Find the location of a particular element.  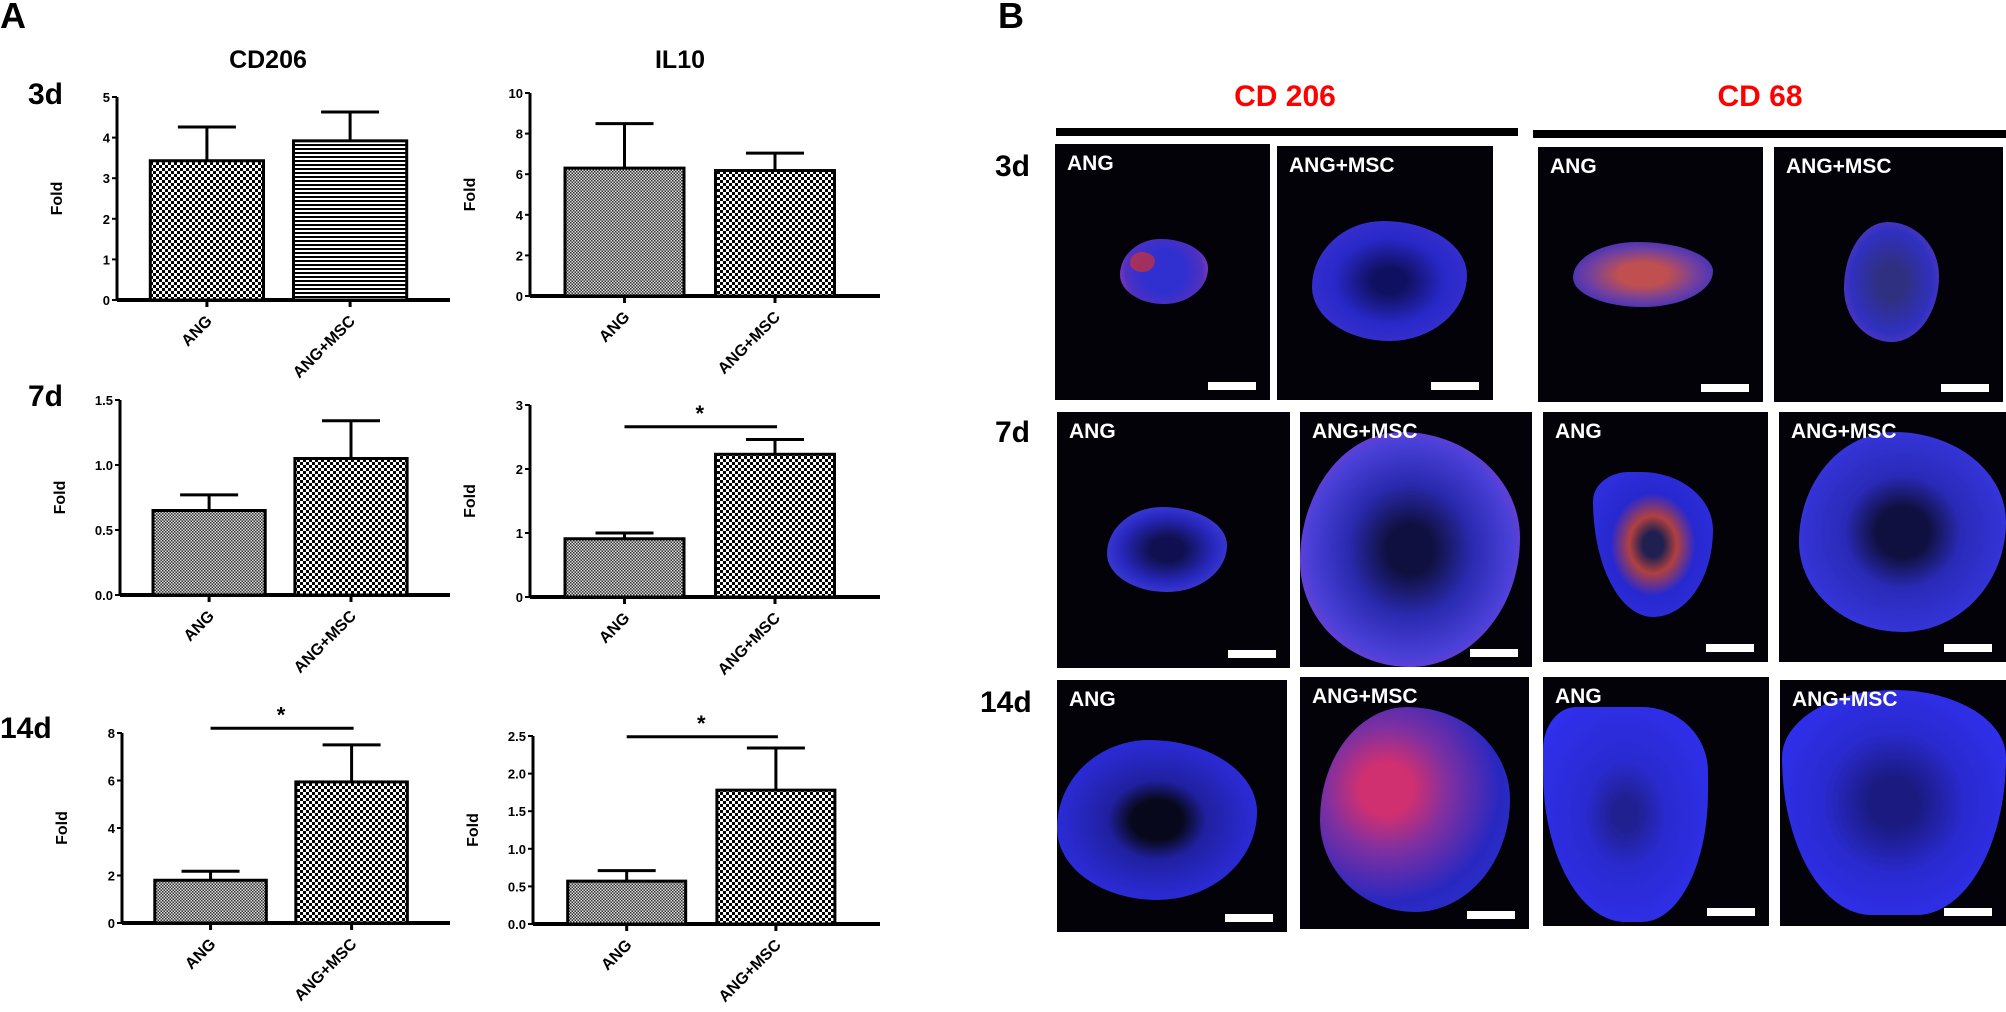

micrograph-cd206-ang-3d: ANG is located at coordinates (1162, 272).